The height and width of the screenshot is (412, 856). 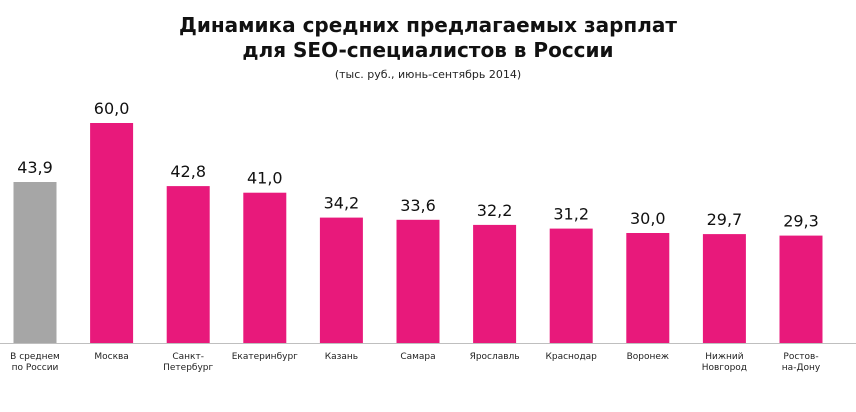 What do you see at coordinates (418, 205) in the screenshot?
I see `value-label-5: 33,6` at bounding box center [418, 205].